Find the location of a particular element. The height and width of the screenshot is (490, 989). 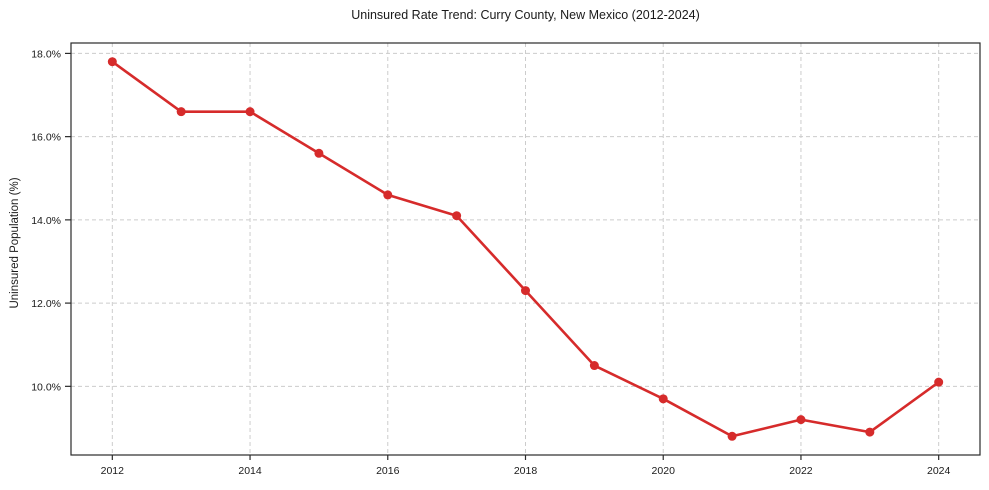

data-point-2020 is located at coordinates (663, 399).